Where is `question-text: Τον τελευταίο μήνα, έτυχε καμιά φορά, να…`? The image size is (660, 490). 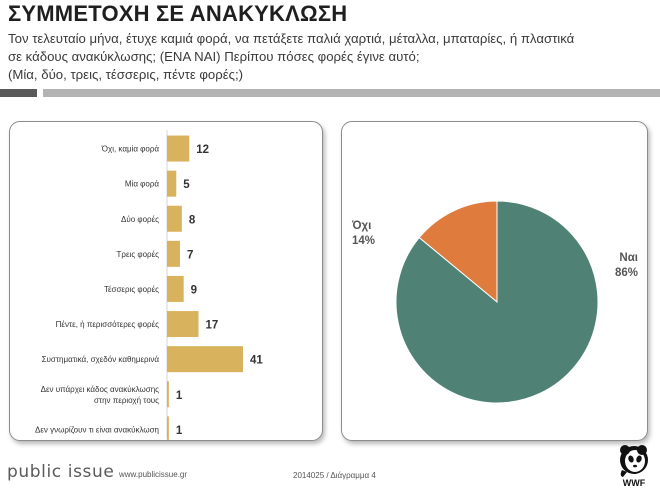
question-text: Τον τελευταίο μήνα, έτυχε καμιά φορά, να… is located at coordinates (330, 57).